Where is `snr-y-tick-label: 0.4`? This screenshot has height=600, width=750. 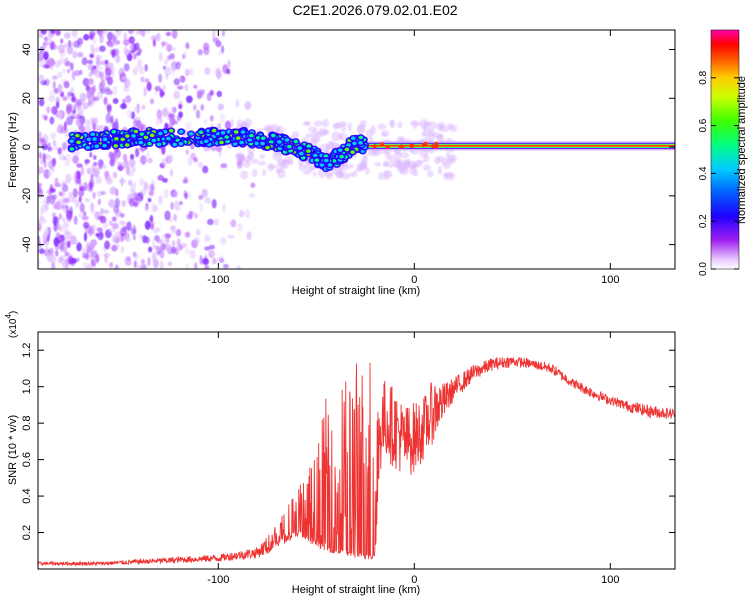
snr-y-tick-label: 0.4 is located at coordinates (27, 495).